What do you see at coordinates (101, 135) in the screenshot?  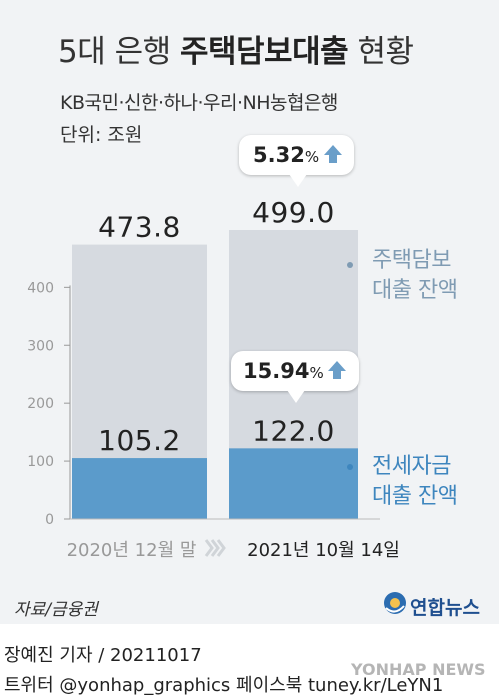 I see `unit-label: 단위: 조원` at bounding box center [101, 135].